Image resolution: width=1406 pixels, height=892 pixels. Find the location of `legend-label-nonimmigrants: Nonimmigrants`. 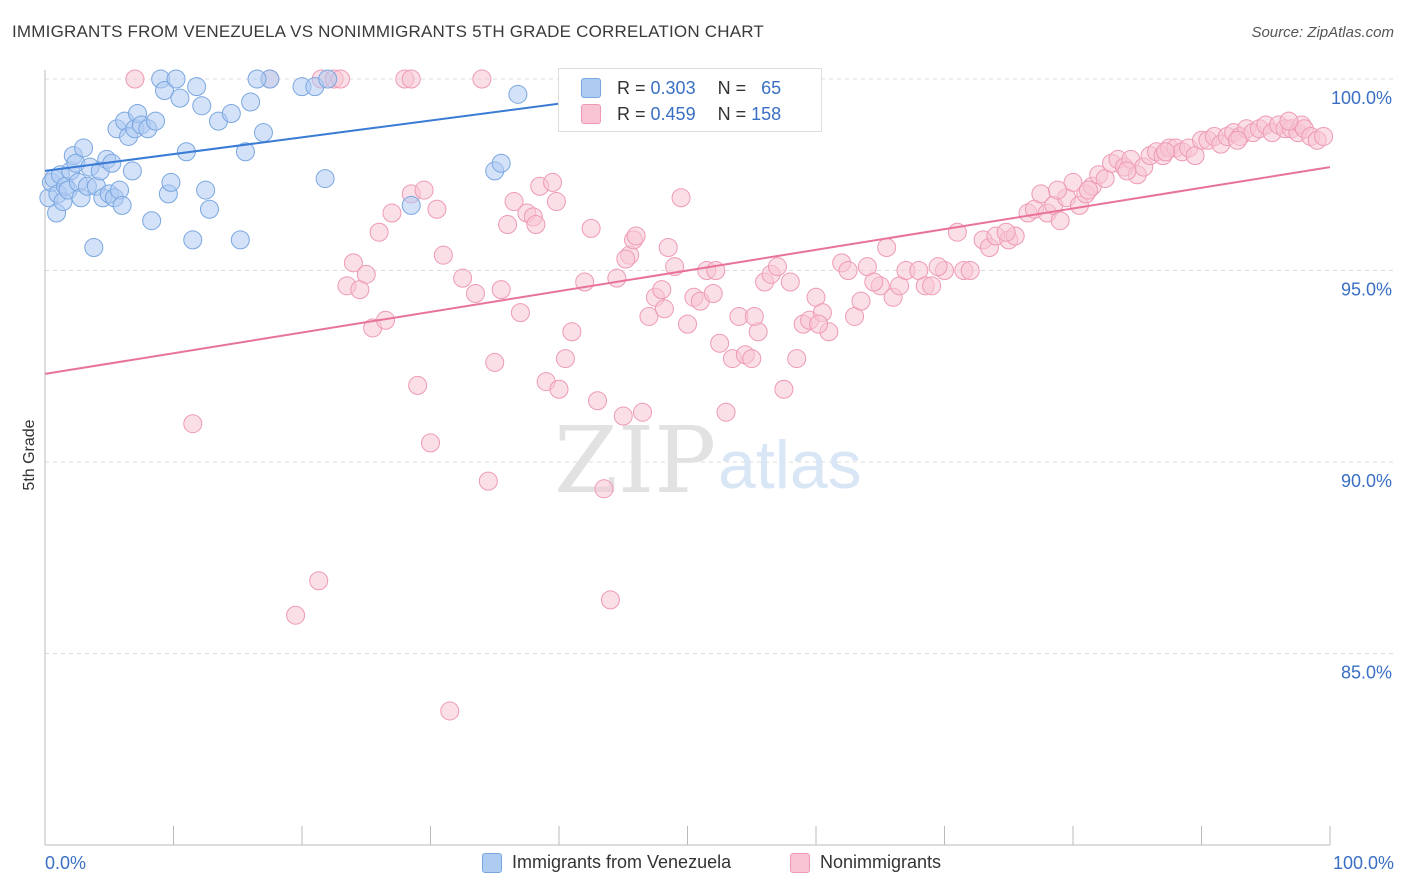

legend-label-nonimmigrants: Nonimmigrants is located at coordinates (881, 862).